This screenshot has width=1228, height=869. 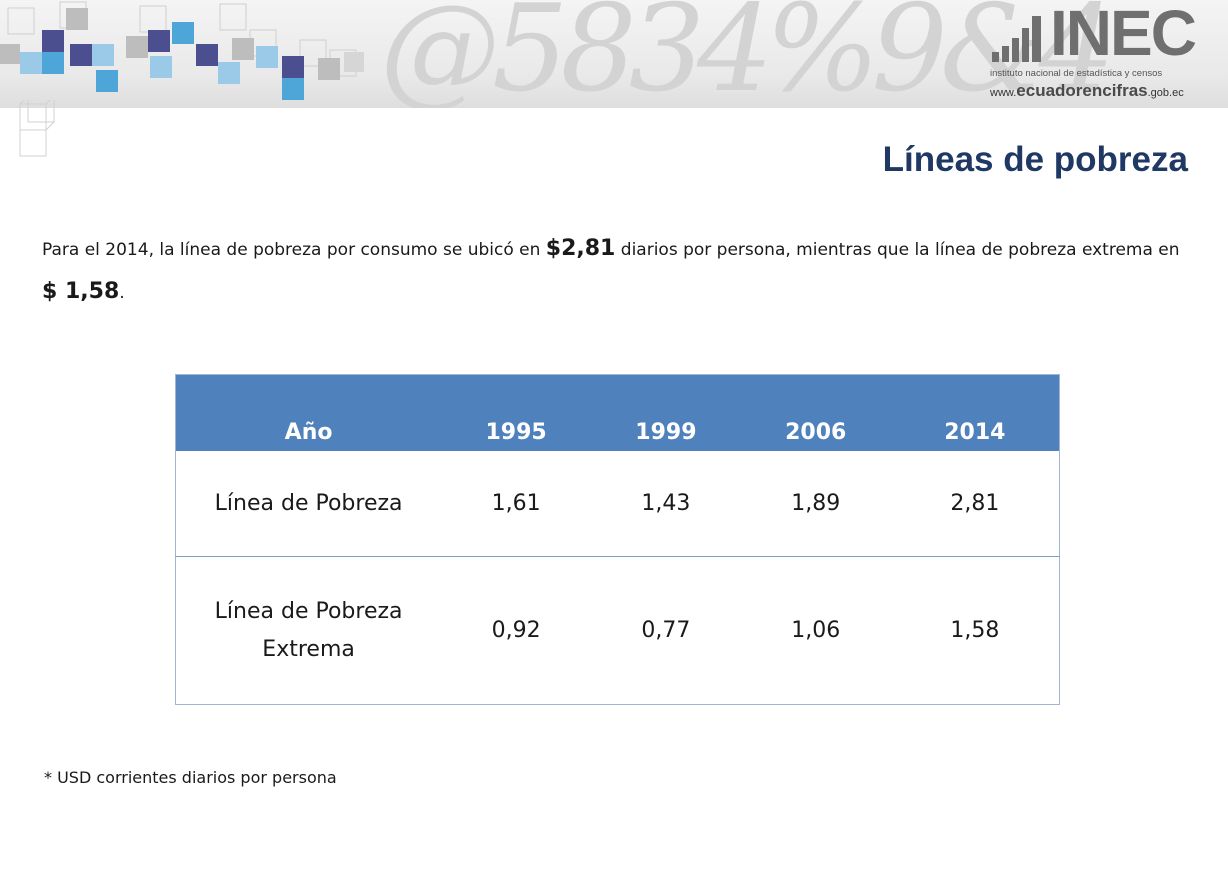 What do you see at coordinates (747, 54) in the screenshot?
I see `decorative-numerals: @5834%9&4` at bounding box center [747, 54].